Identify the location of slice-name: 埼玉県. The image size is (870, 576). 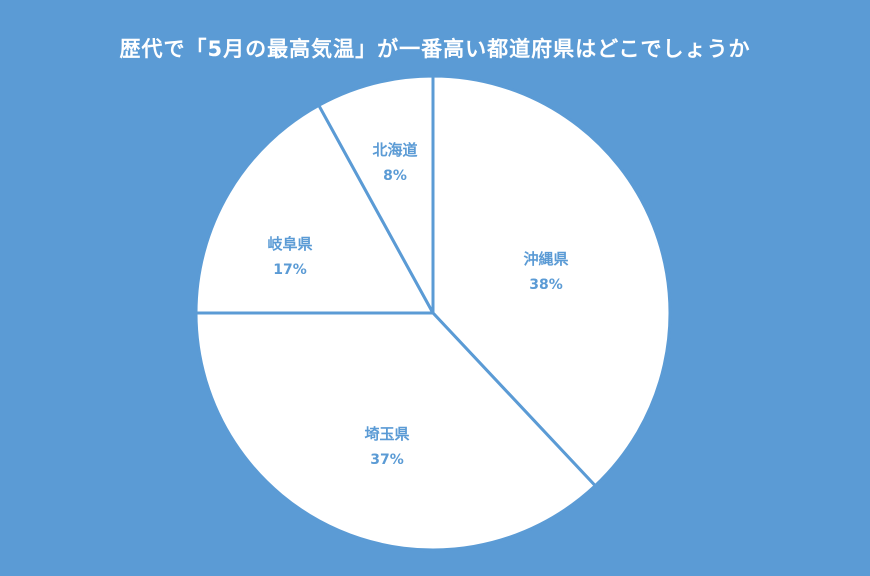
(387, 434).